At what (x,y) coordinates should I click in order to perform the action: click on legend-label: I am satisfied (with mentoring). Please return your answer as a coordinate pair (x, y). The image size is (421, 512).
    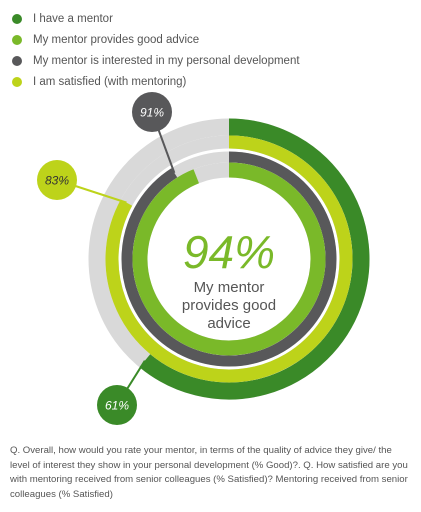
    Looking at the image, I should click on (110, 81).